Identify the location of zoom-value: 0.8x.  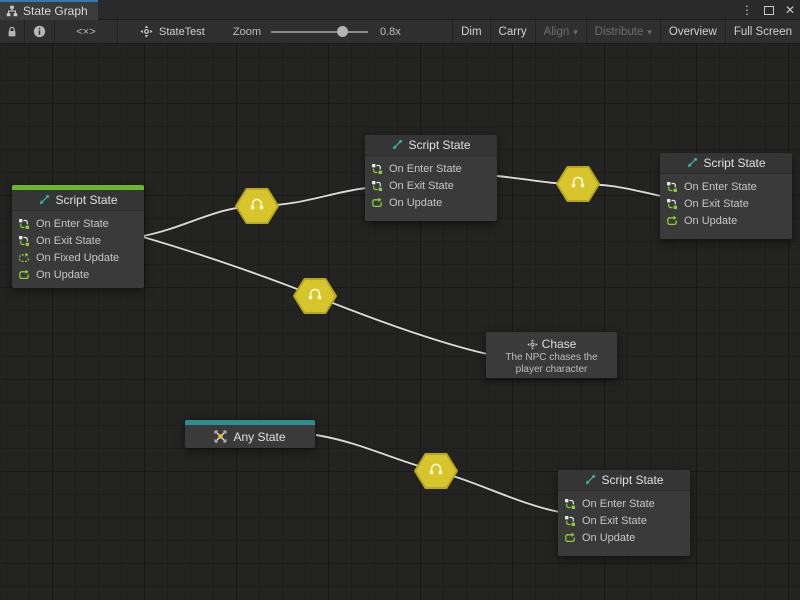
(390, 31).